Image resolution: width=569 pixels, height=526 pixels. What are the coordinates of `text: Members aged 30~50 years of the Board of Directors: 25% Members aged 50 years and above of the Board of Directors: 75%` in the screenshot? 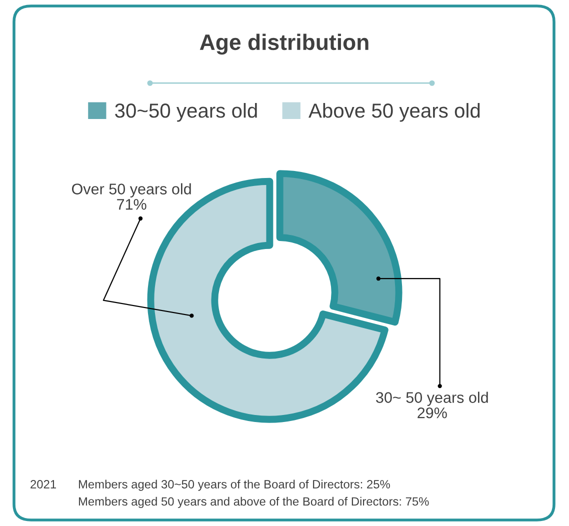 It's located at (253, 494).